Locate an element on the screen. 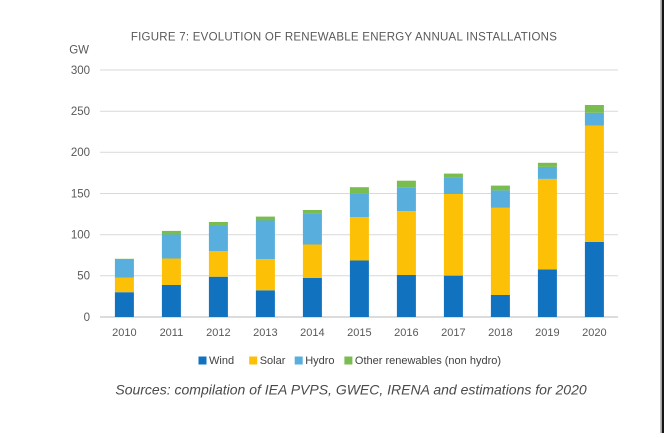  svg-text: Solar is located at coordinates (273, 361).